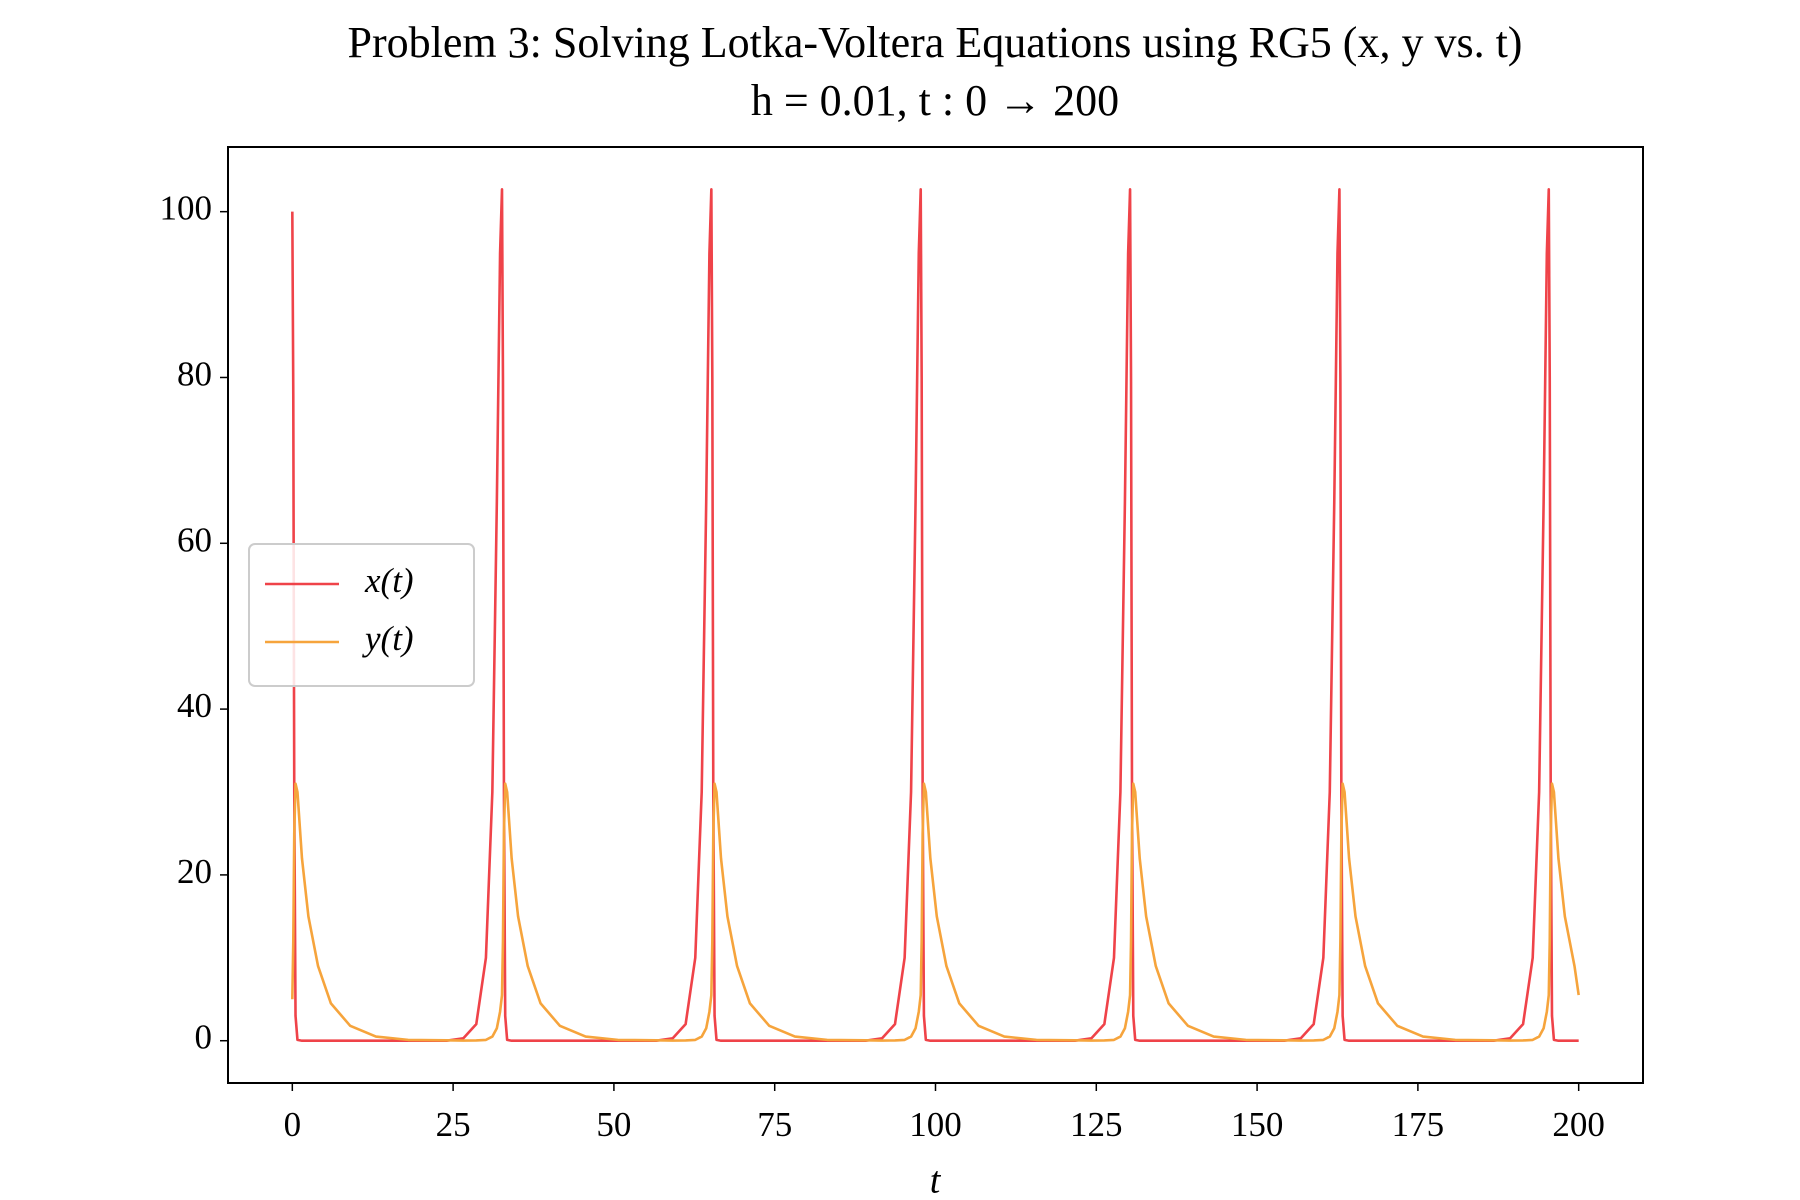  I want to click on x-tick-label: 200, so click(1578, 1124).